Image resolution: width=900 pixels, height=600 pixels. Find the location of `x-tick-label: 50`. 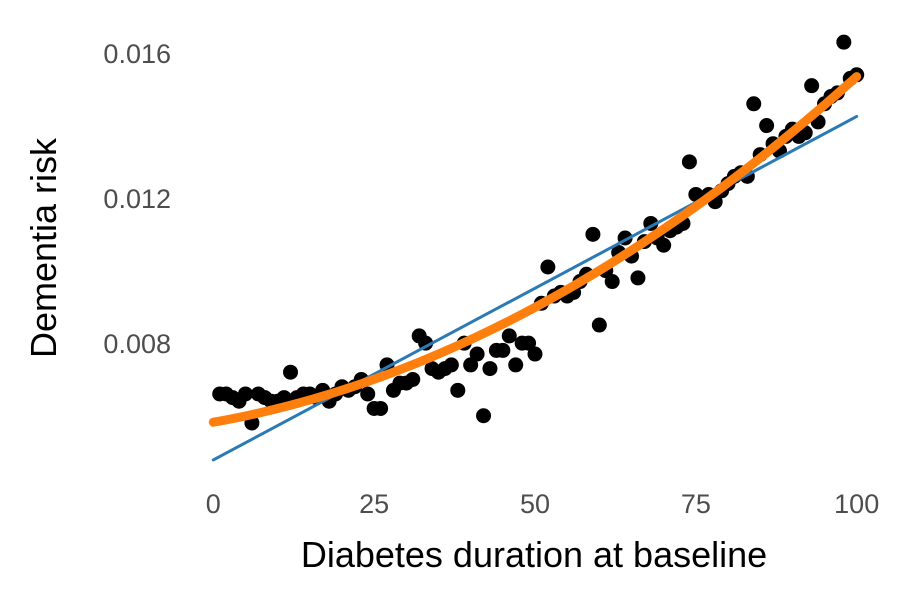

x-tick-label: 50 is located at coordinates (535, 504).